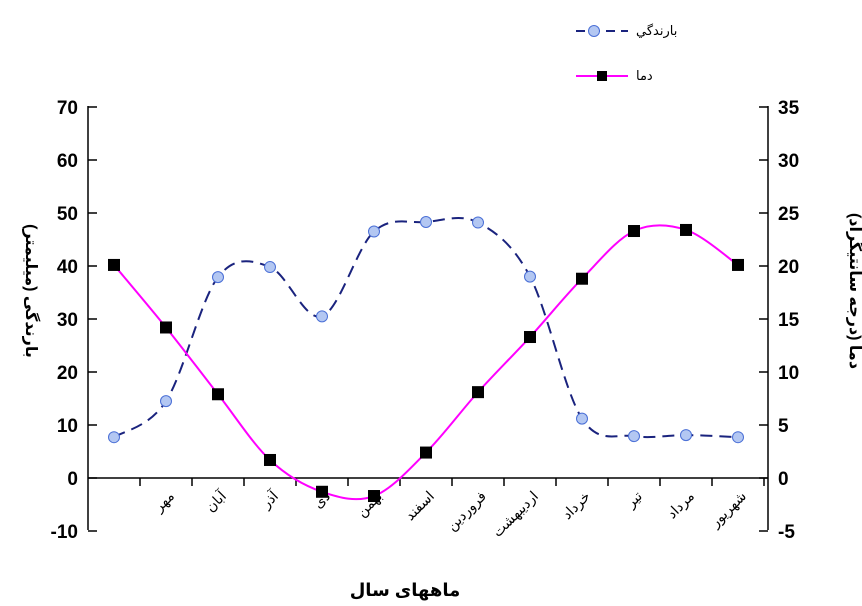  Describe the element at coordinates (466, 511) in the screenshot. I see `x-tick-label: فروردین` at that location.